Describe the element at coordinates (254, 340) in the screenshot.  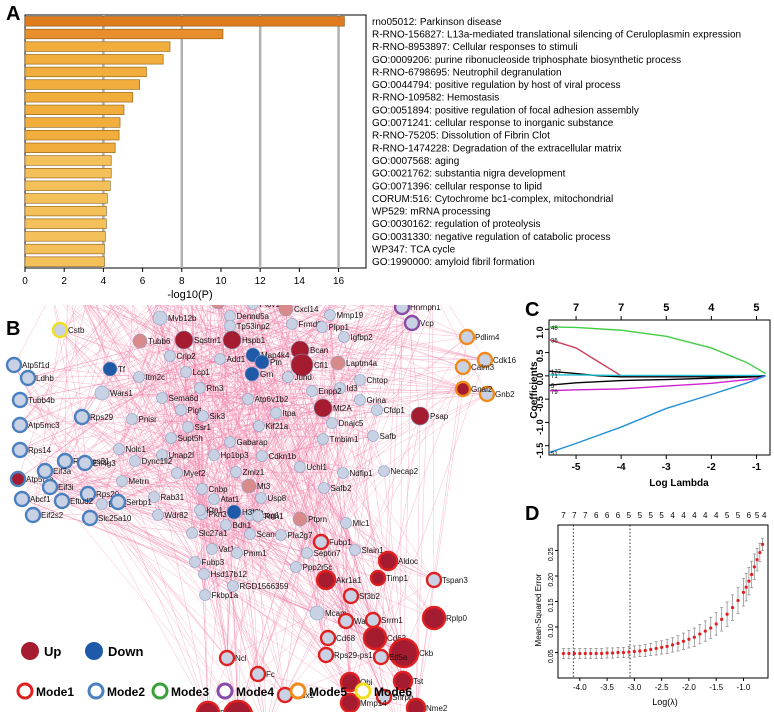
I see `network-node-label: Hspb1` at that location.